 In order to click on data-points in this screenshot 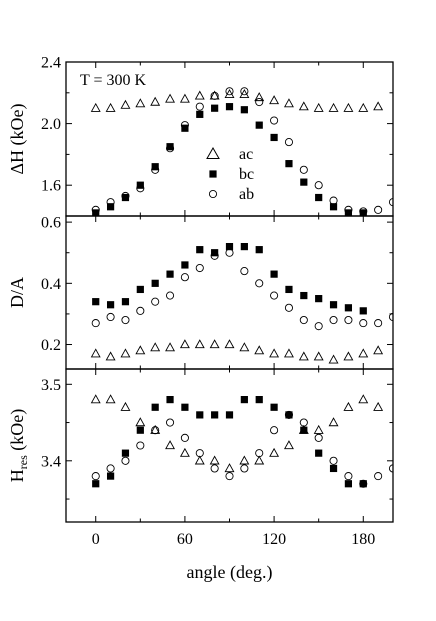, I will do `click(241, 151)`.